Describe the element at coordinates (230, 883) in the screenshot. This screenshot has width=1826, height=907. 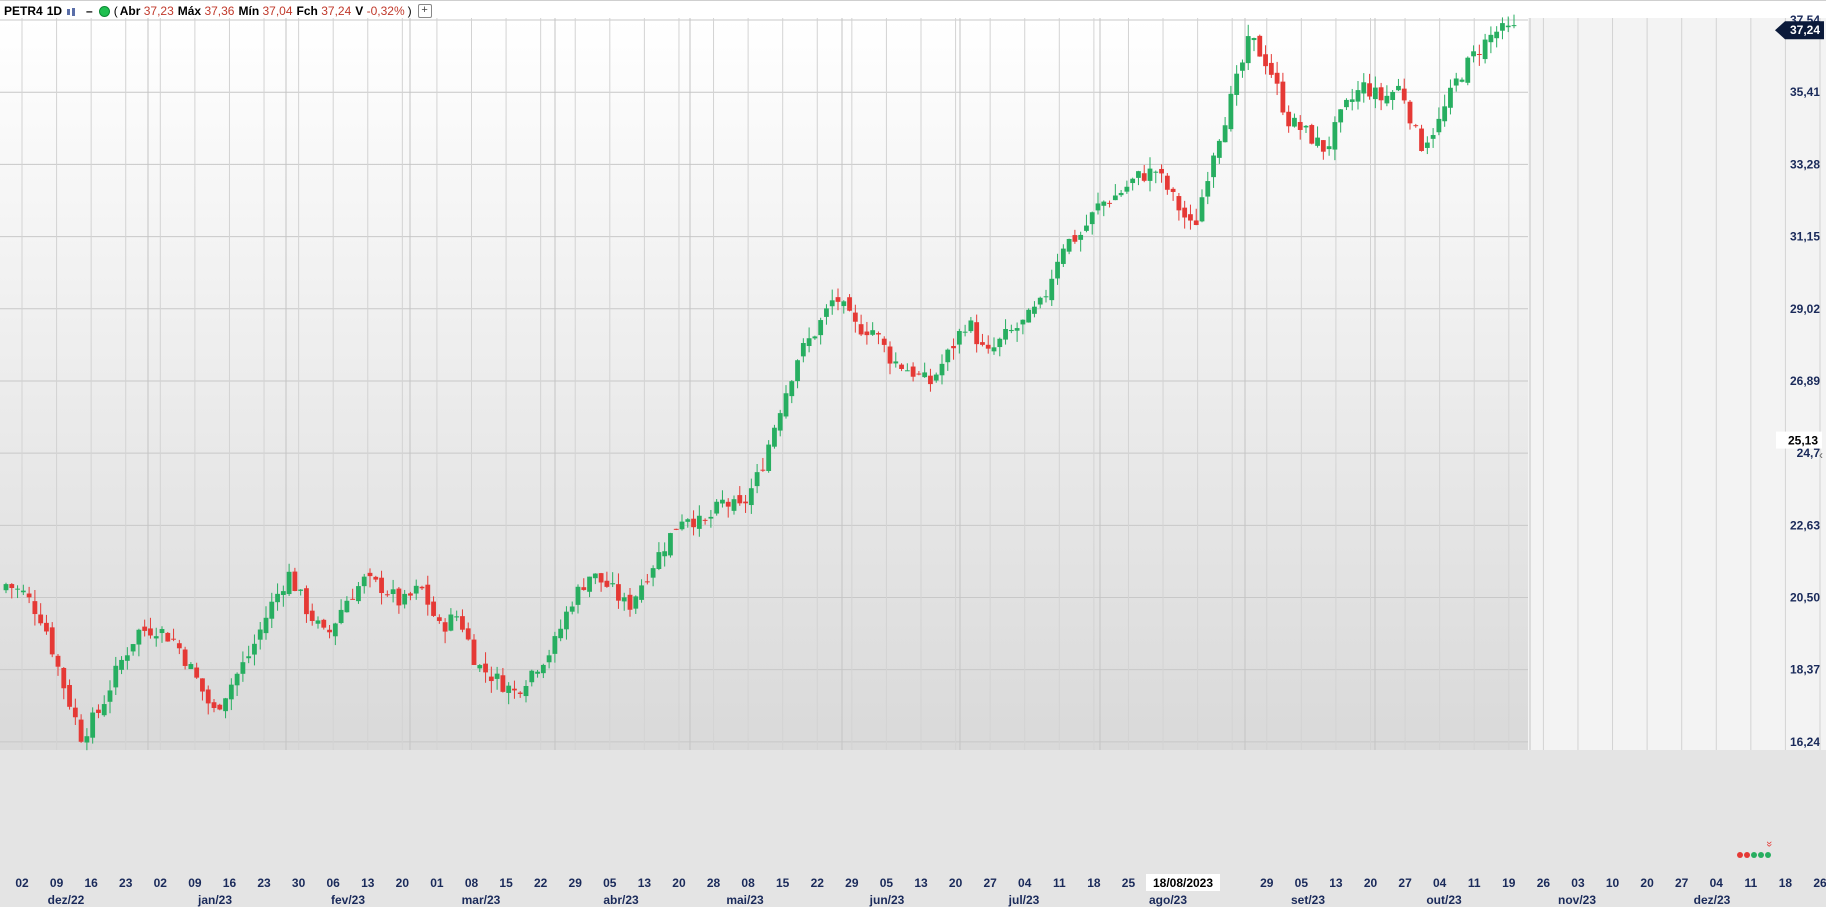
I see `time-tick-label: 16` at that location.